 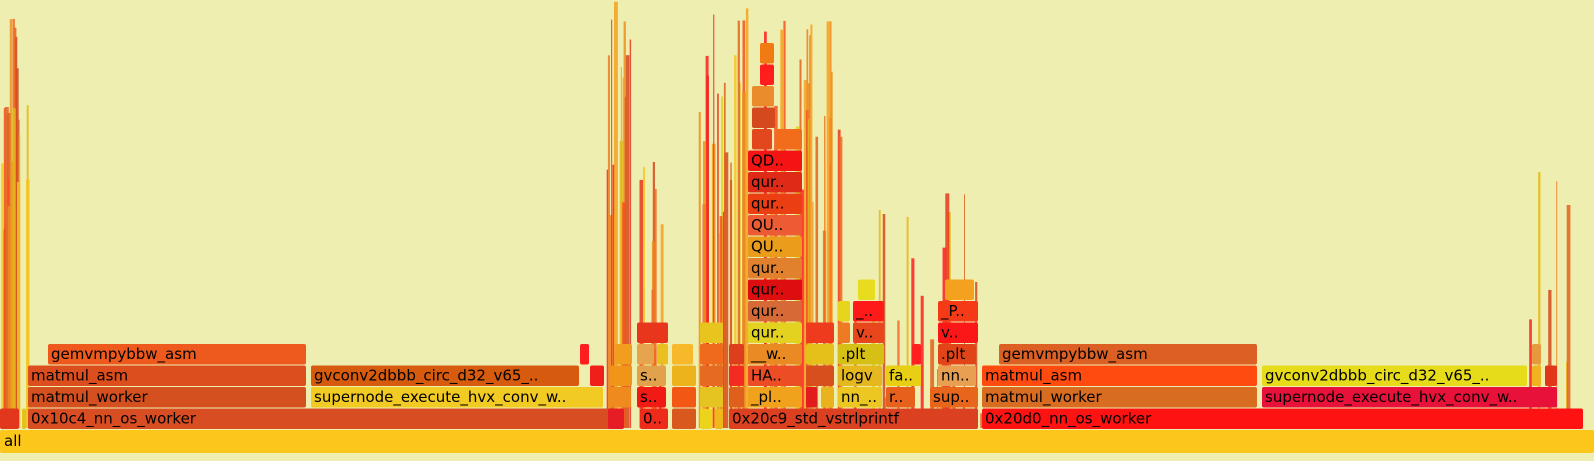 I want to click on frame: _pl.., so click(x=775, y=397).